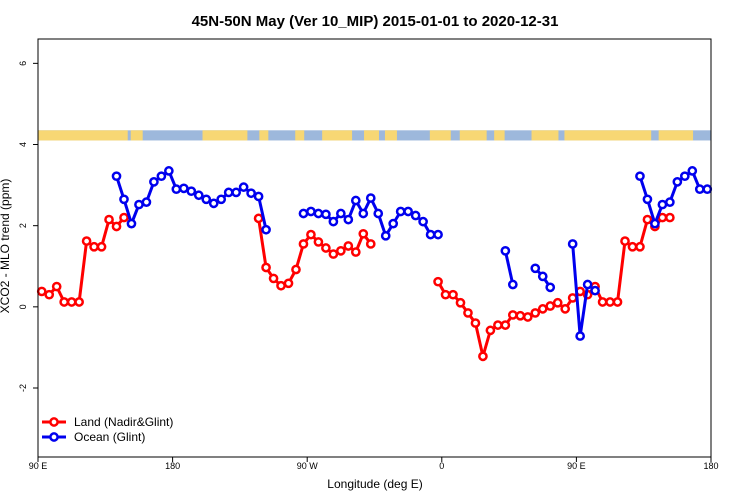 The width and height of the screenshot is (750, 500). Describe the element at coordinates (441, 466) in the screenshot. I see `x-tick-label: 0` at that location.